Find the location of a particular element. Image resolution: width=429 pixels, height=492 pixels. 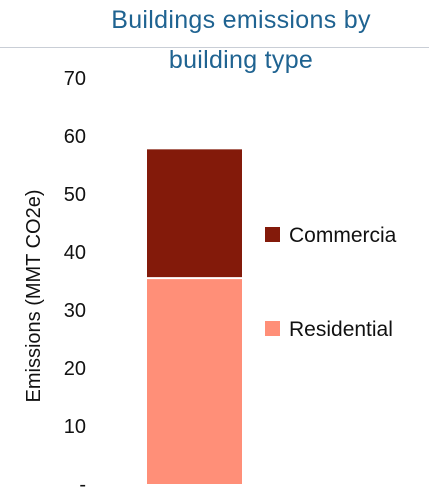

y-tick-label: 50 is located at coordinates (75, 195).